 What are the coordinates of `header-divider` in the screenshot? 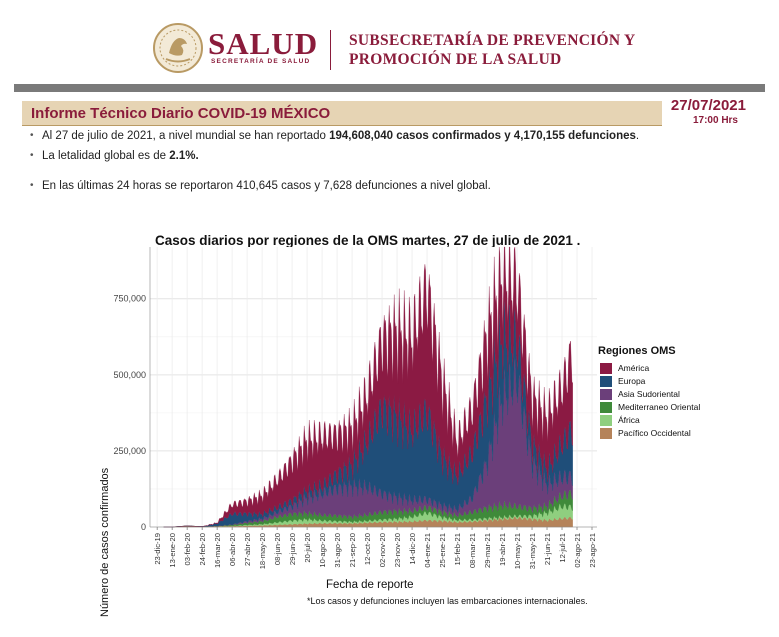 It's located at (330, 50).